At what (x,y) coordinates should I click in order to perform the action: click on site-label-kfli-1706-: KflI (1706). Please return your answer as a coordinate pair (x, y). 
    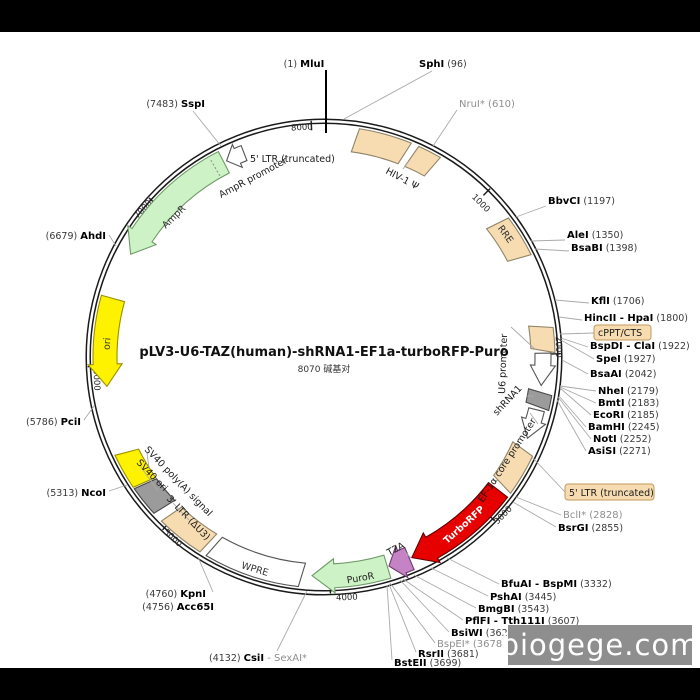
    Looking at the image, I should click on (618, 301).